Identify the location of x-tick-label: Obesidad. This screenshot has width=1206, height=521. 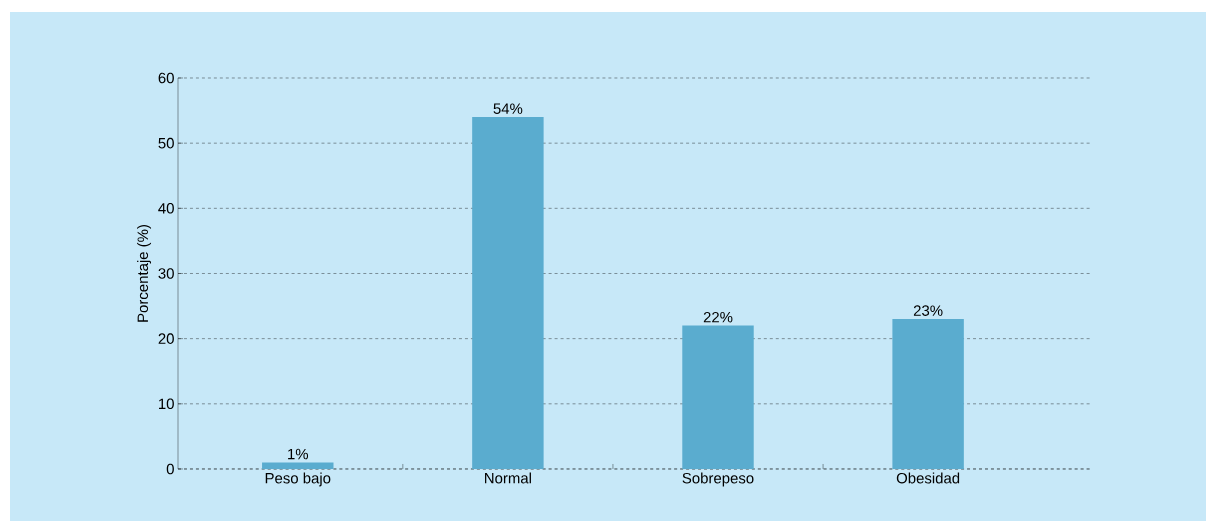
(928, 478).